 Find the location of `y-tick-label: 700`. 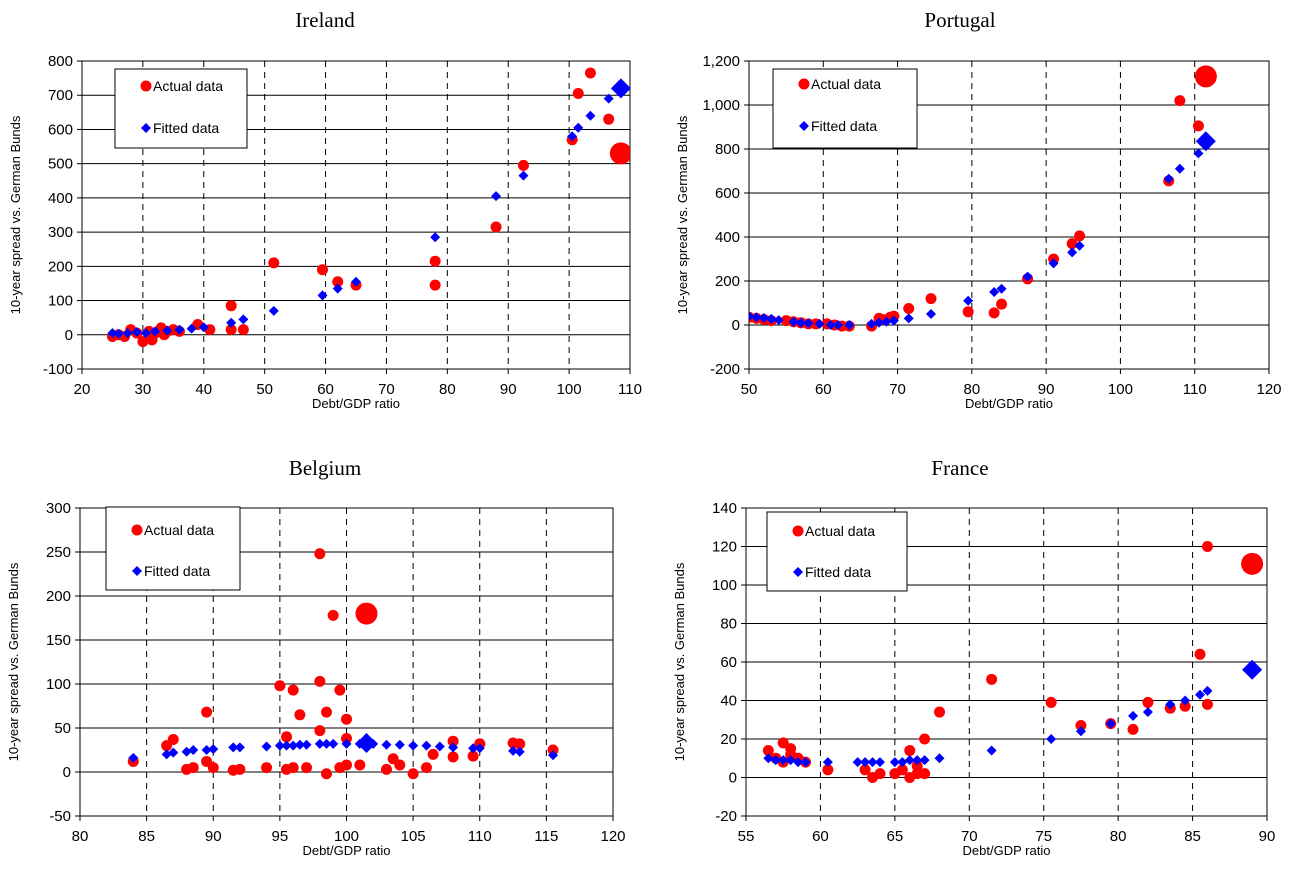

y-tick-label: 700 is located at coordinates (60, 95).